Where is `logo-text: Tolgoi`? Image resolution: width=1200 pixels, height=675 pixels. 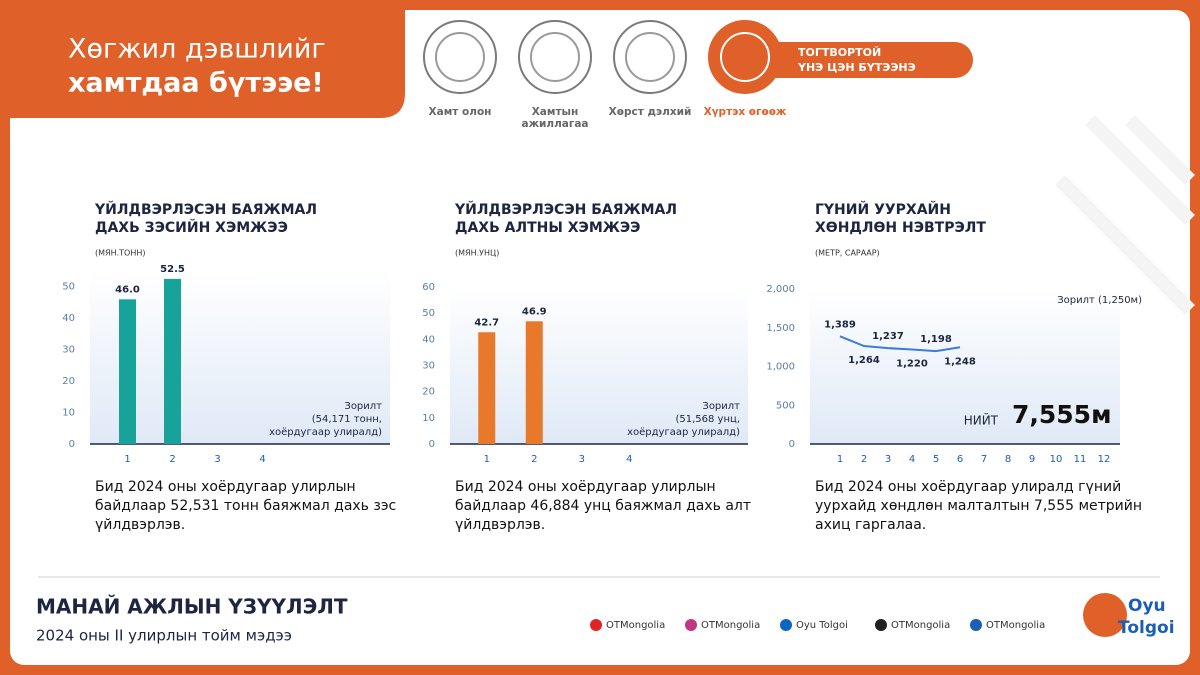
logo-text: Tolgoi is located at coordinates (1146, 628).